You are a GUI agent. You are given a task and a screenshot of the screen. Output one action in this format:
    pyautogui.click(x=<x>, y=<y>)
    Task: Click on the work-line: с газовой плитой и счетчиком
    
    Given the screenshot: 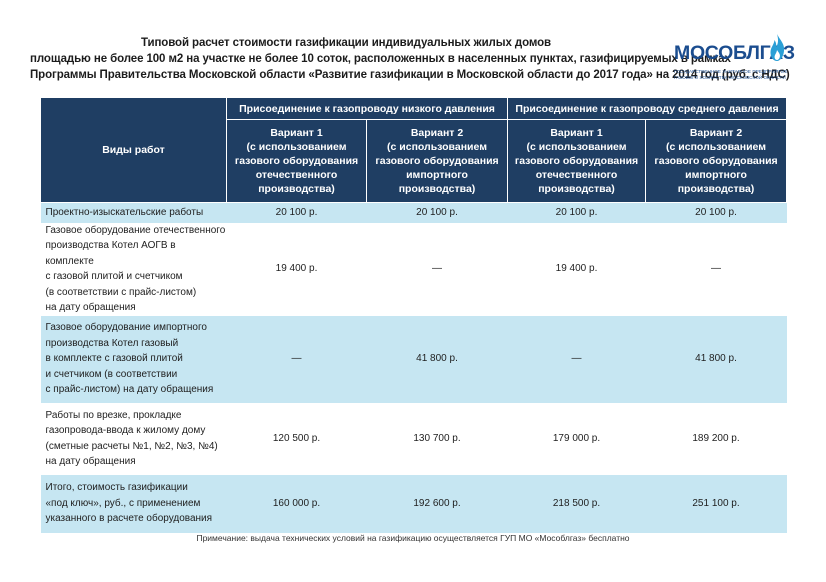 What is the action you would take?
    pyautogui.click(x=114, y=276)
    